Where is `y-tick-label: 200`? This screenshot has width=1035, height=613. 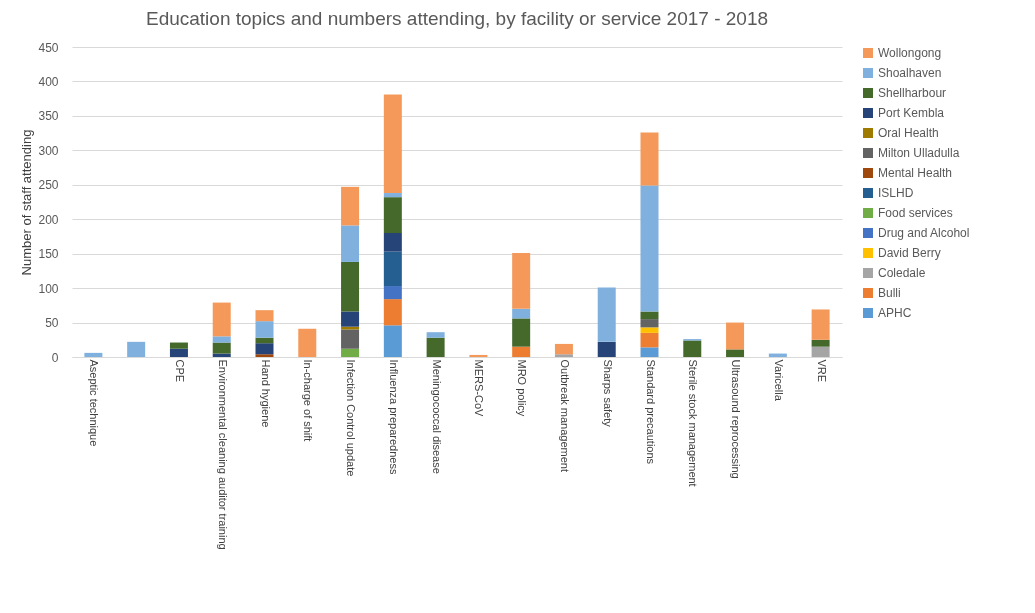
y-tick-label: 200 is located at coordinates (48, 219).